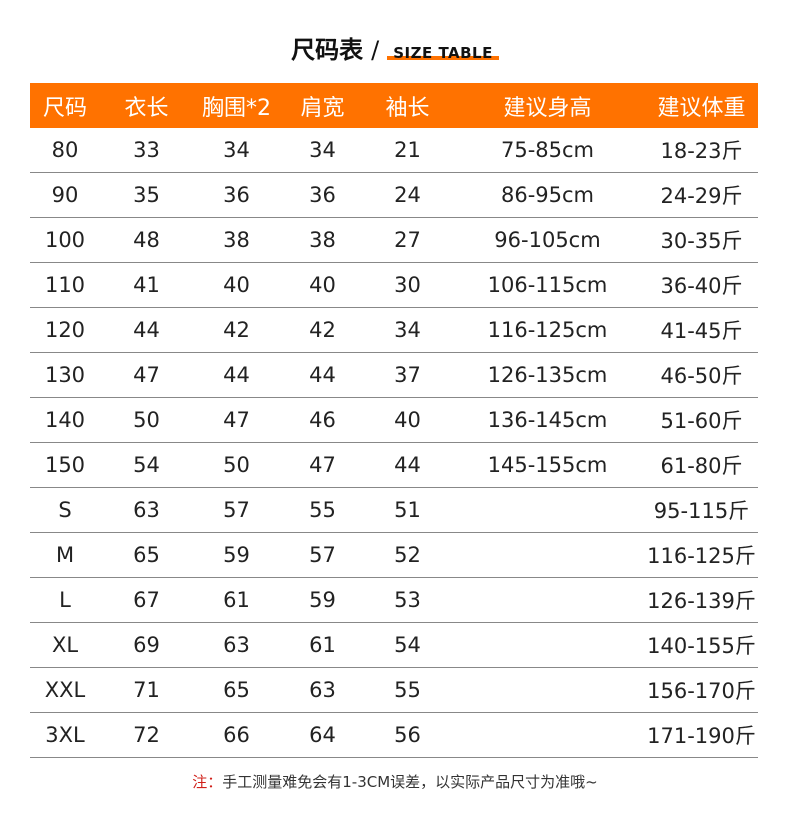 The image size is (790, 815). What do you see at coordinates (327, 50) in the screenshot?
I see `title-cn: 尺码表` at bounding box center [327, 50].